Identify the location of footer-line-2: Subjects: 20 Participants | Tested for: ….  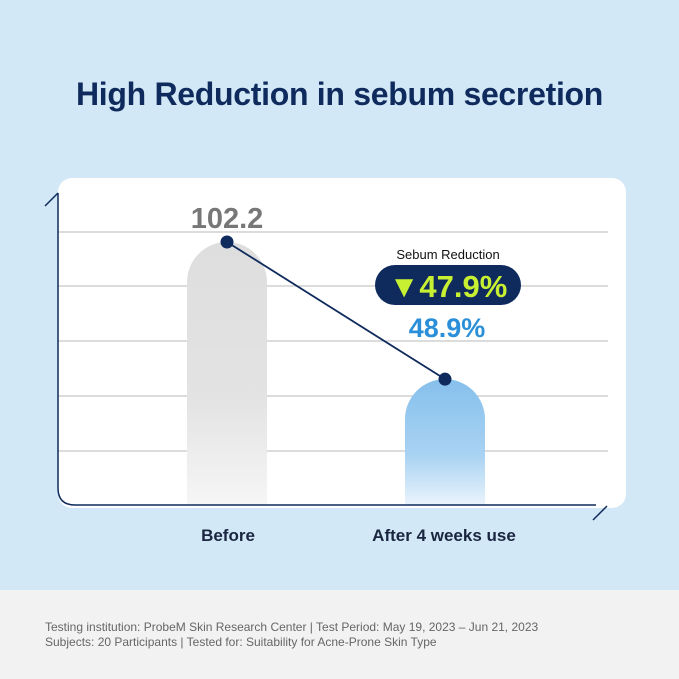
(241, 642).